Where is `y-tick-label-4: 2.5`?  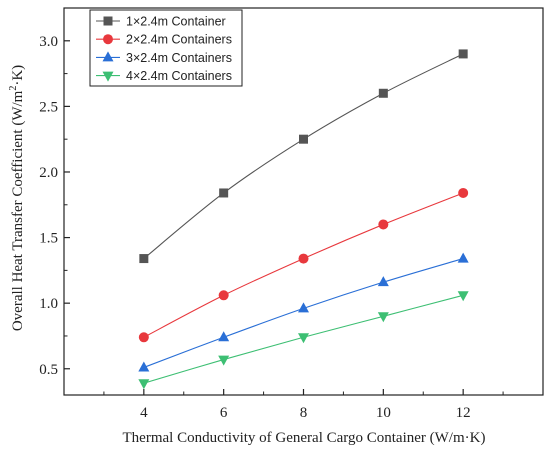 y-tick-label-4: 2.5 is located at coordinates (48, 107).